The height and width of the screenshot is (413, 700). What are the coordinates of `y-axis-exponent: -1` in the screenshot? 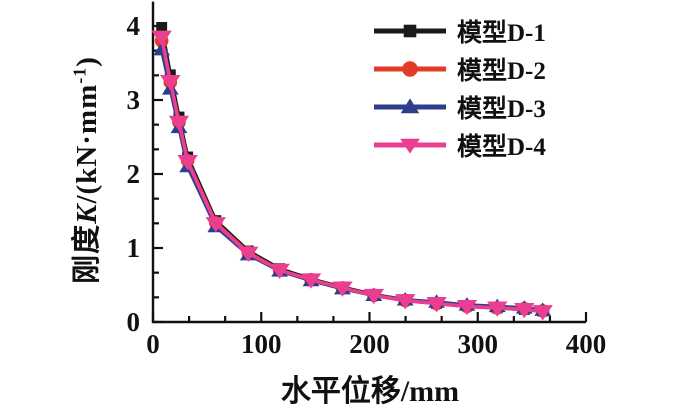 It's located at (79, 75).